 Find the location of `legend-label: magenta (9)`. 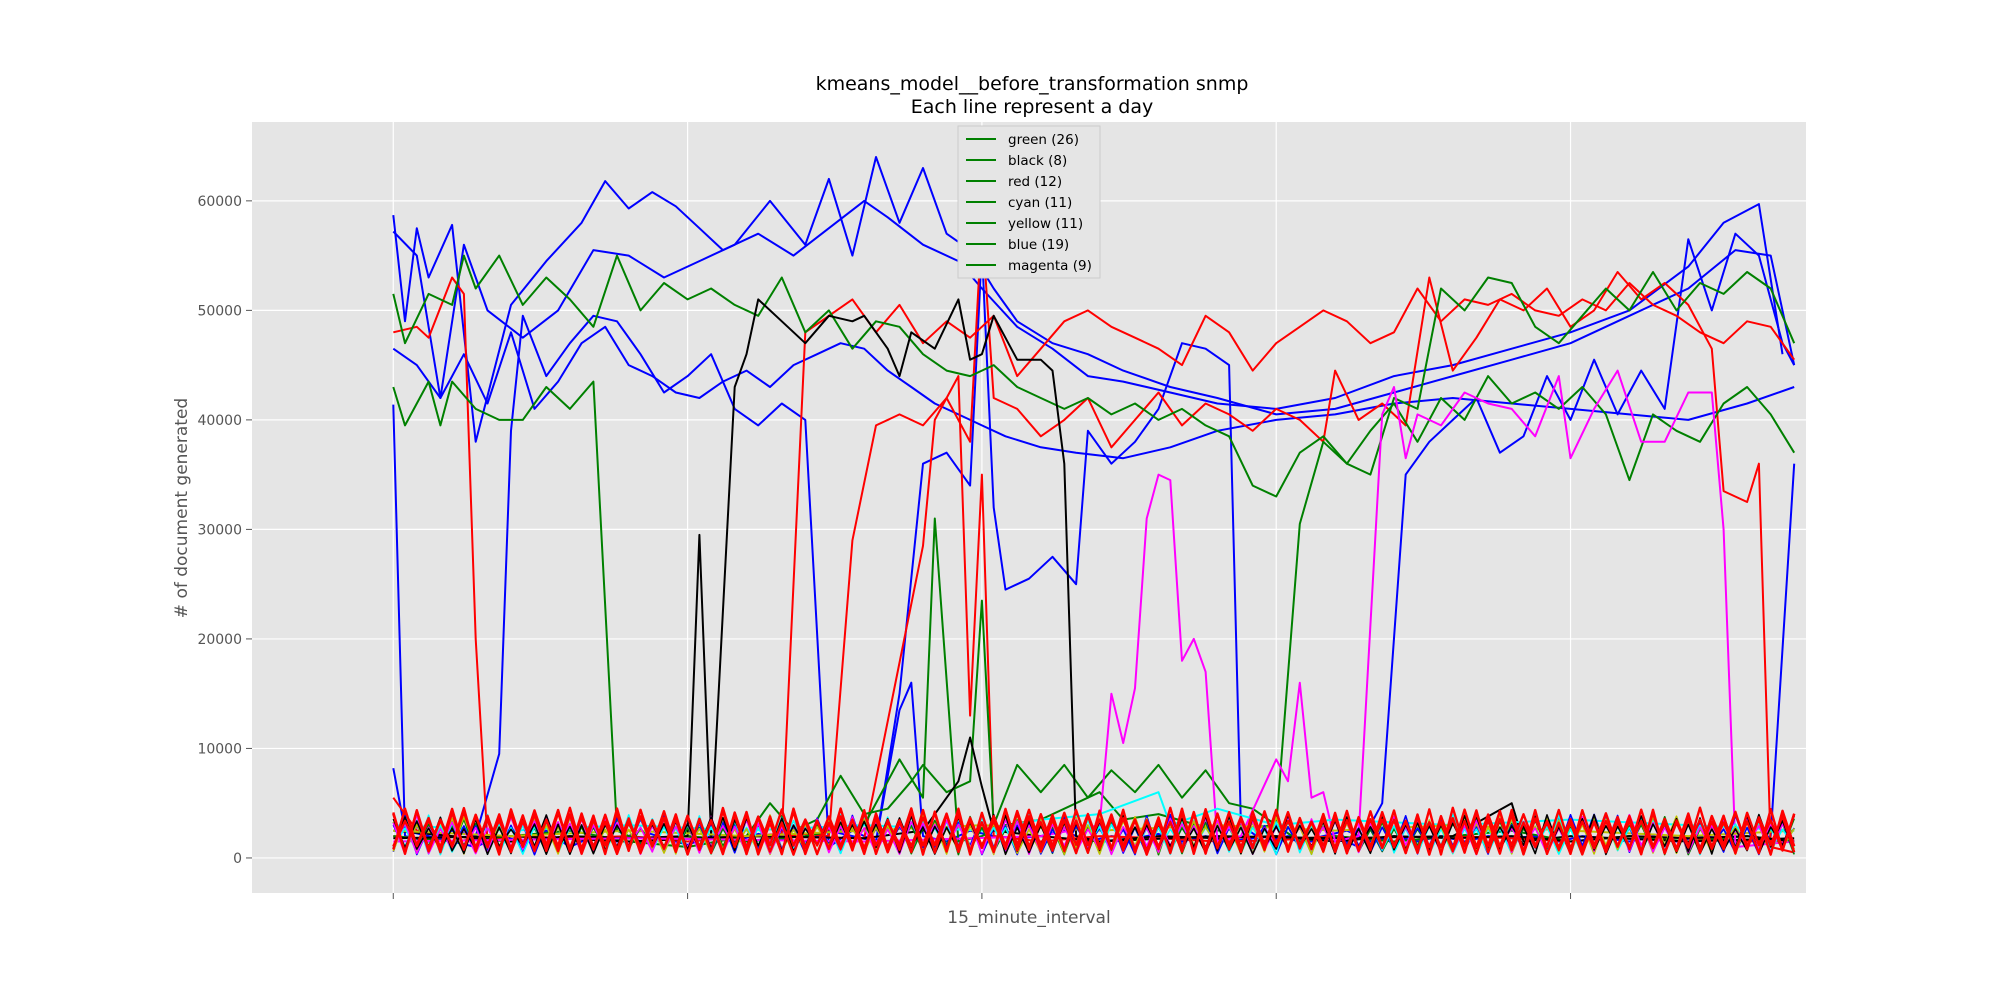

legend-label: magenta (9) is located at coordinates (1050, 266).